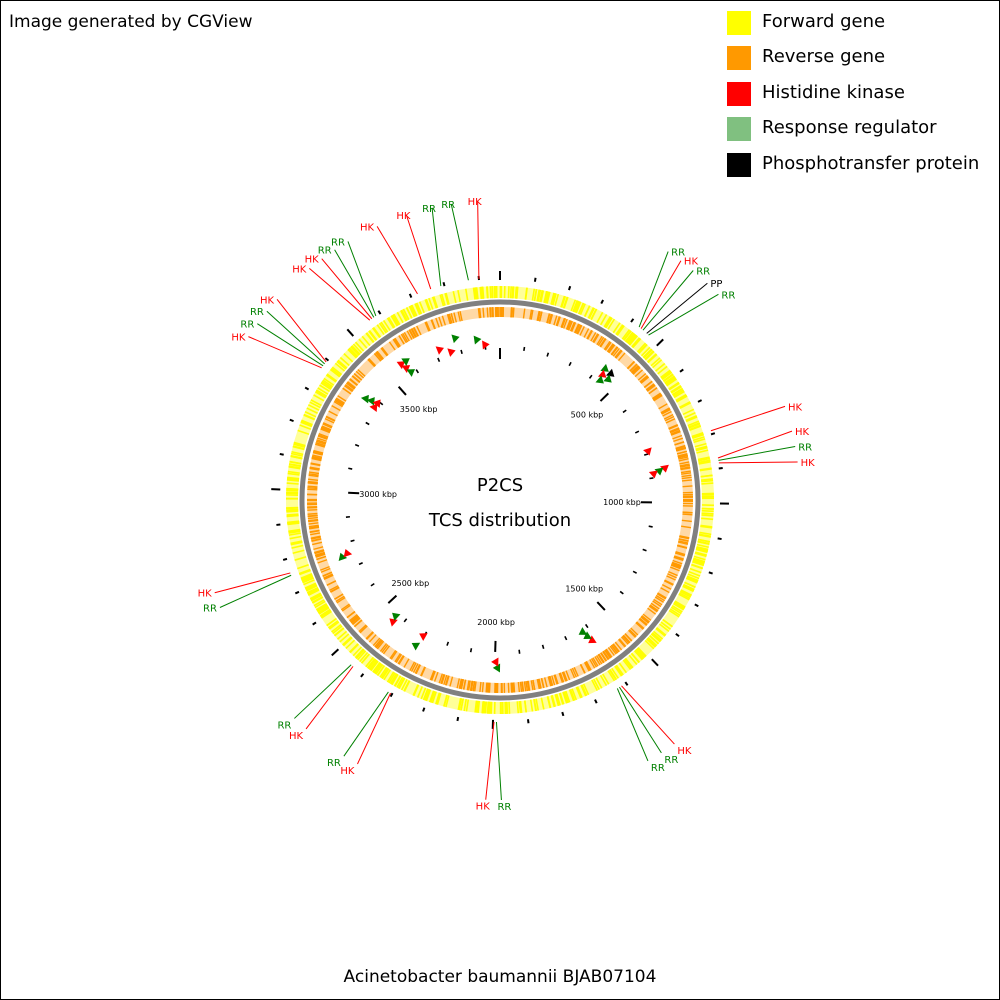  I want to click on feature-marker-hk, so click(451, 352).